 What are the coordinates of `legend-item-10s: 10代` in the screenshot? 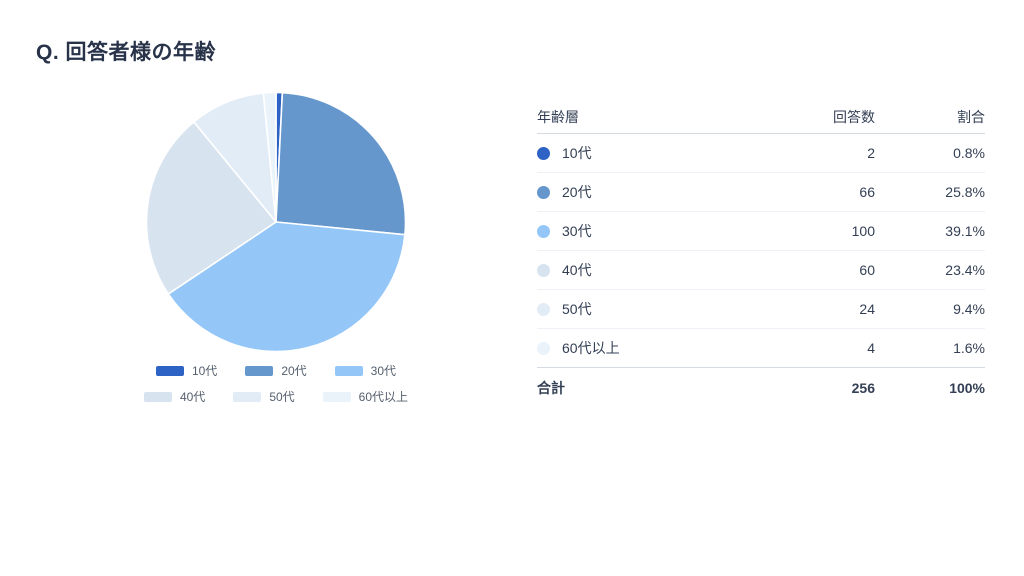 It's located at (186, 370).